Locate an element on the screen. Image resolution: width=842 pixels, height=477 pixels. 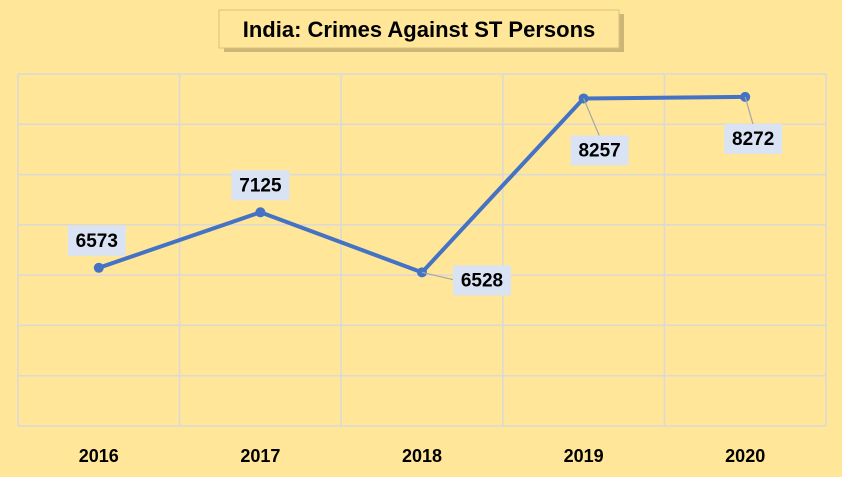
chart-title: India: Crimes Against ST Persons is located at coordinates (419, 29).